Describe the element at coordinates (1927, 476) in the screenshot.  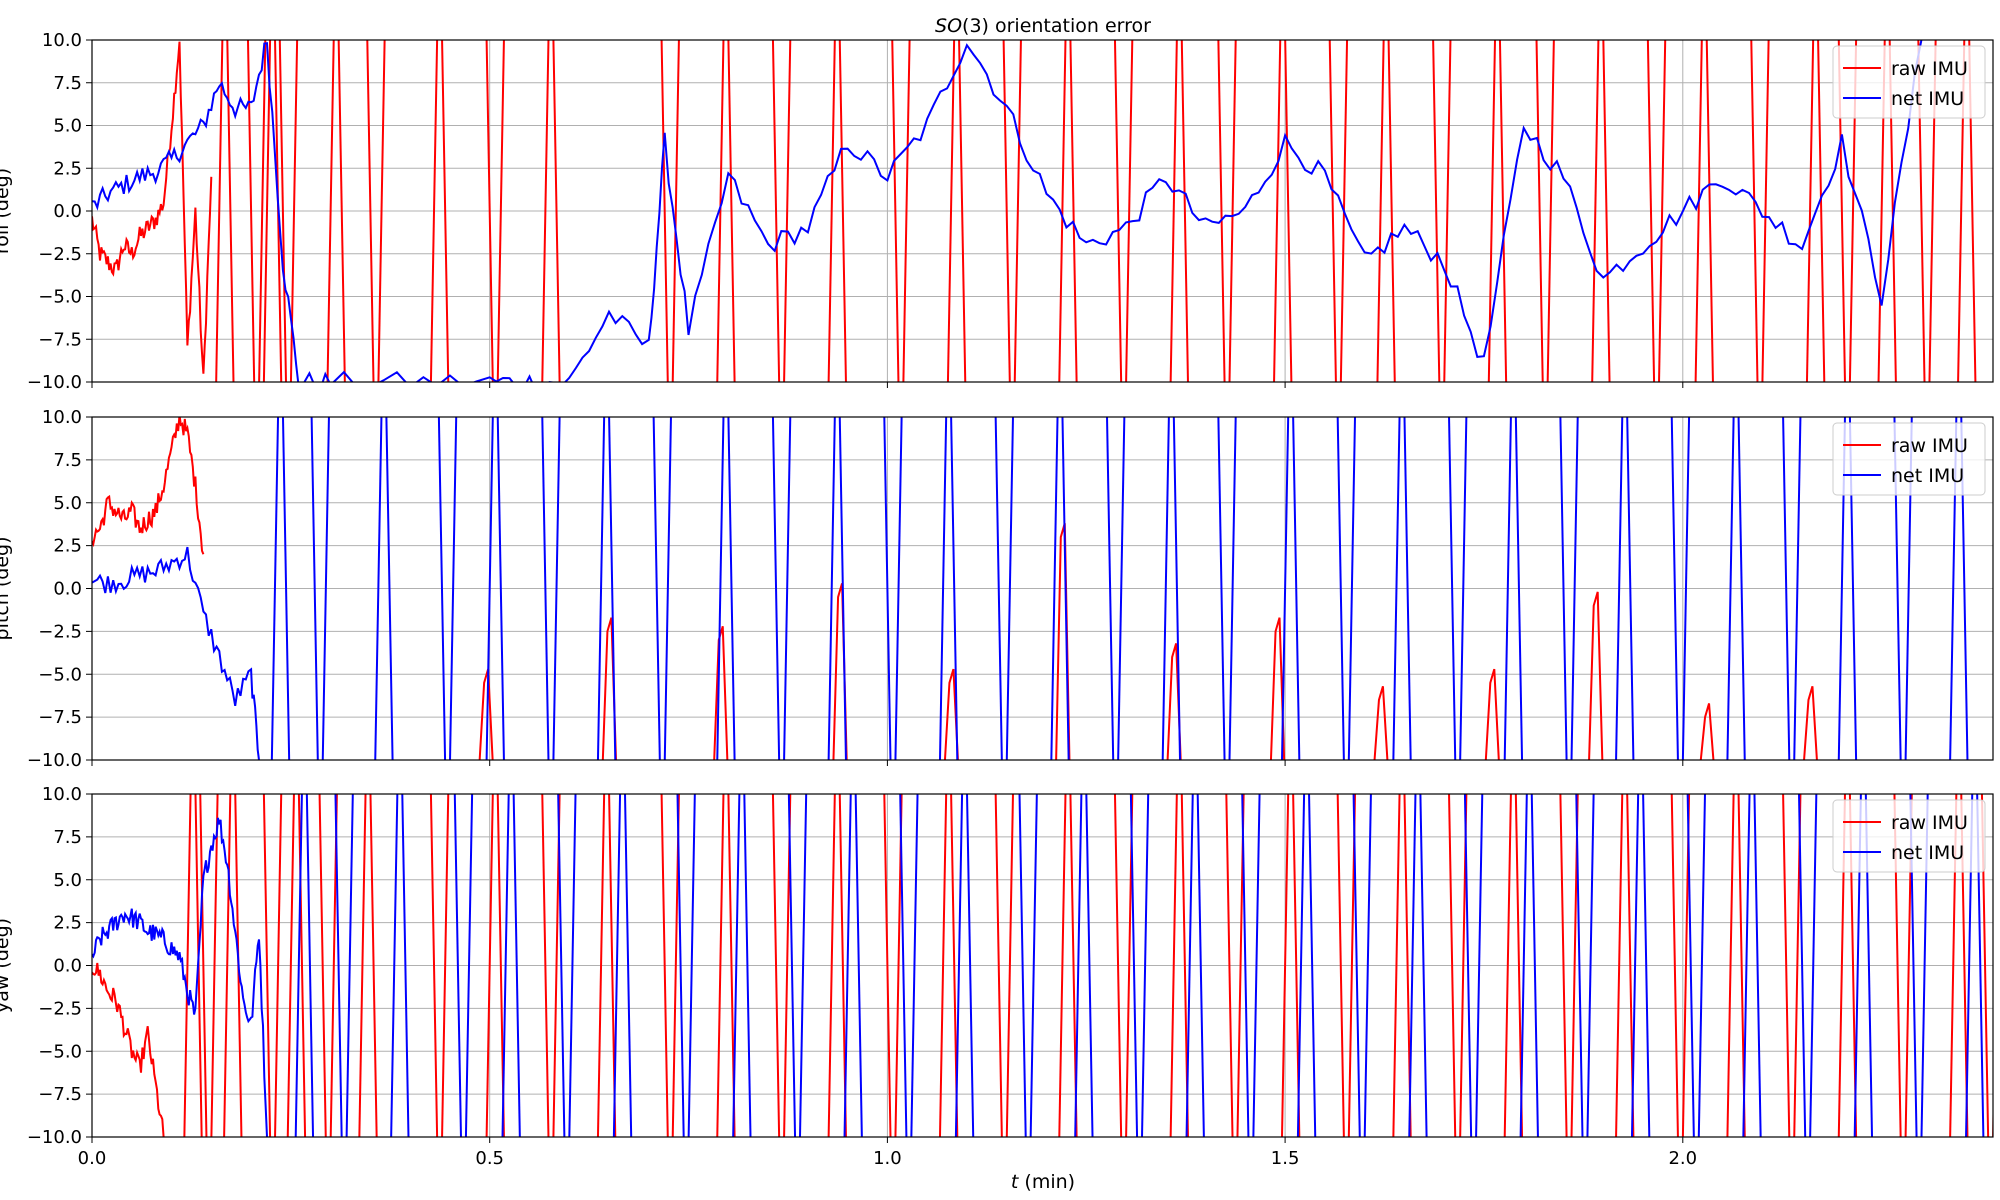
I see `legend-label: net IMU` at that location.